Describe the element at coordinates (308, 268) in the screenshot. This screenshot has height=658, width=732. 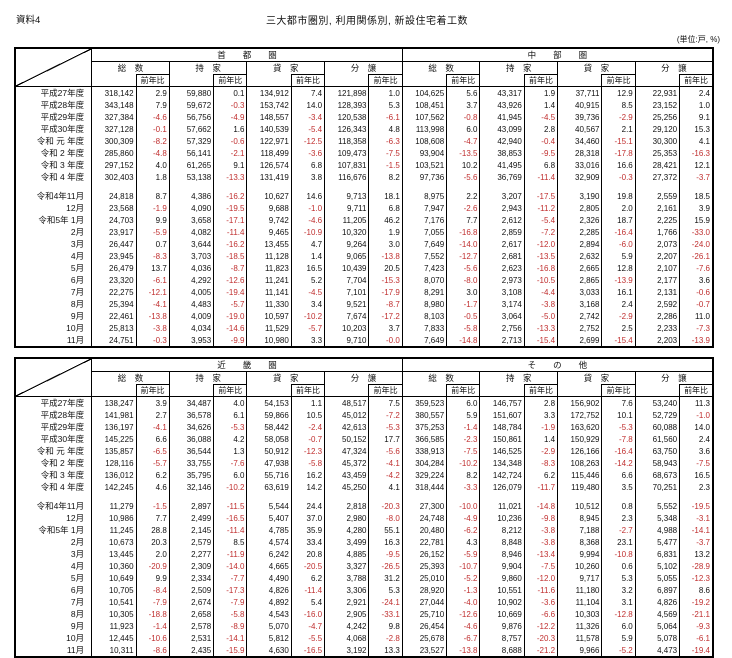
I see `yoy-cell: 16.5` at that location.